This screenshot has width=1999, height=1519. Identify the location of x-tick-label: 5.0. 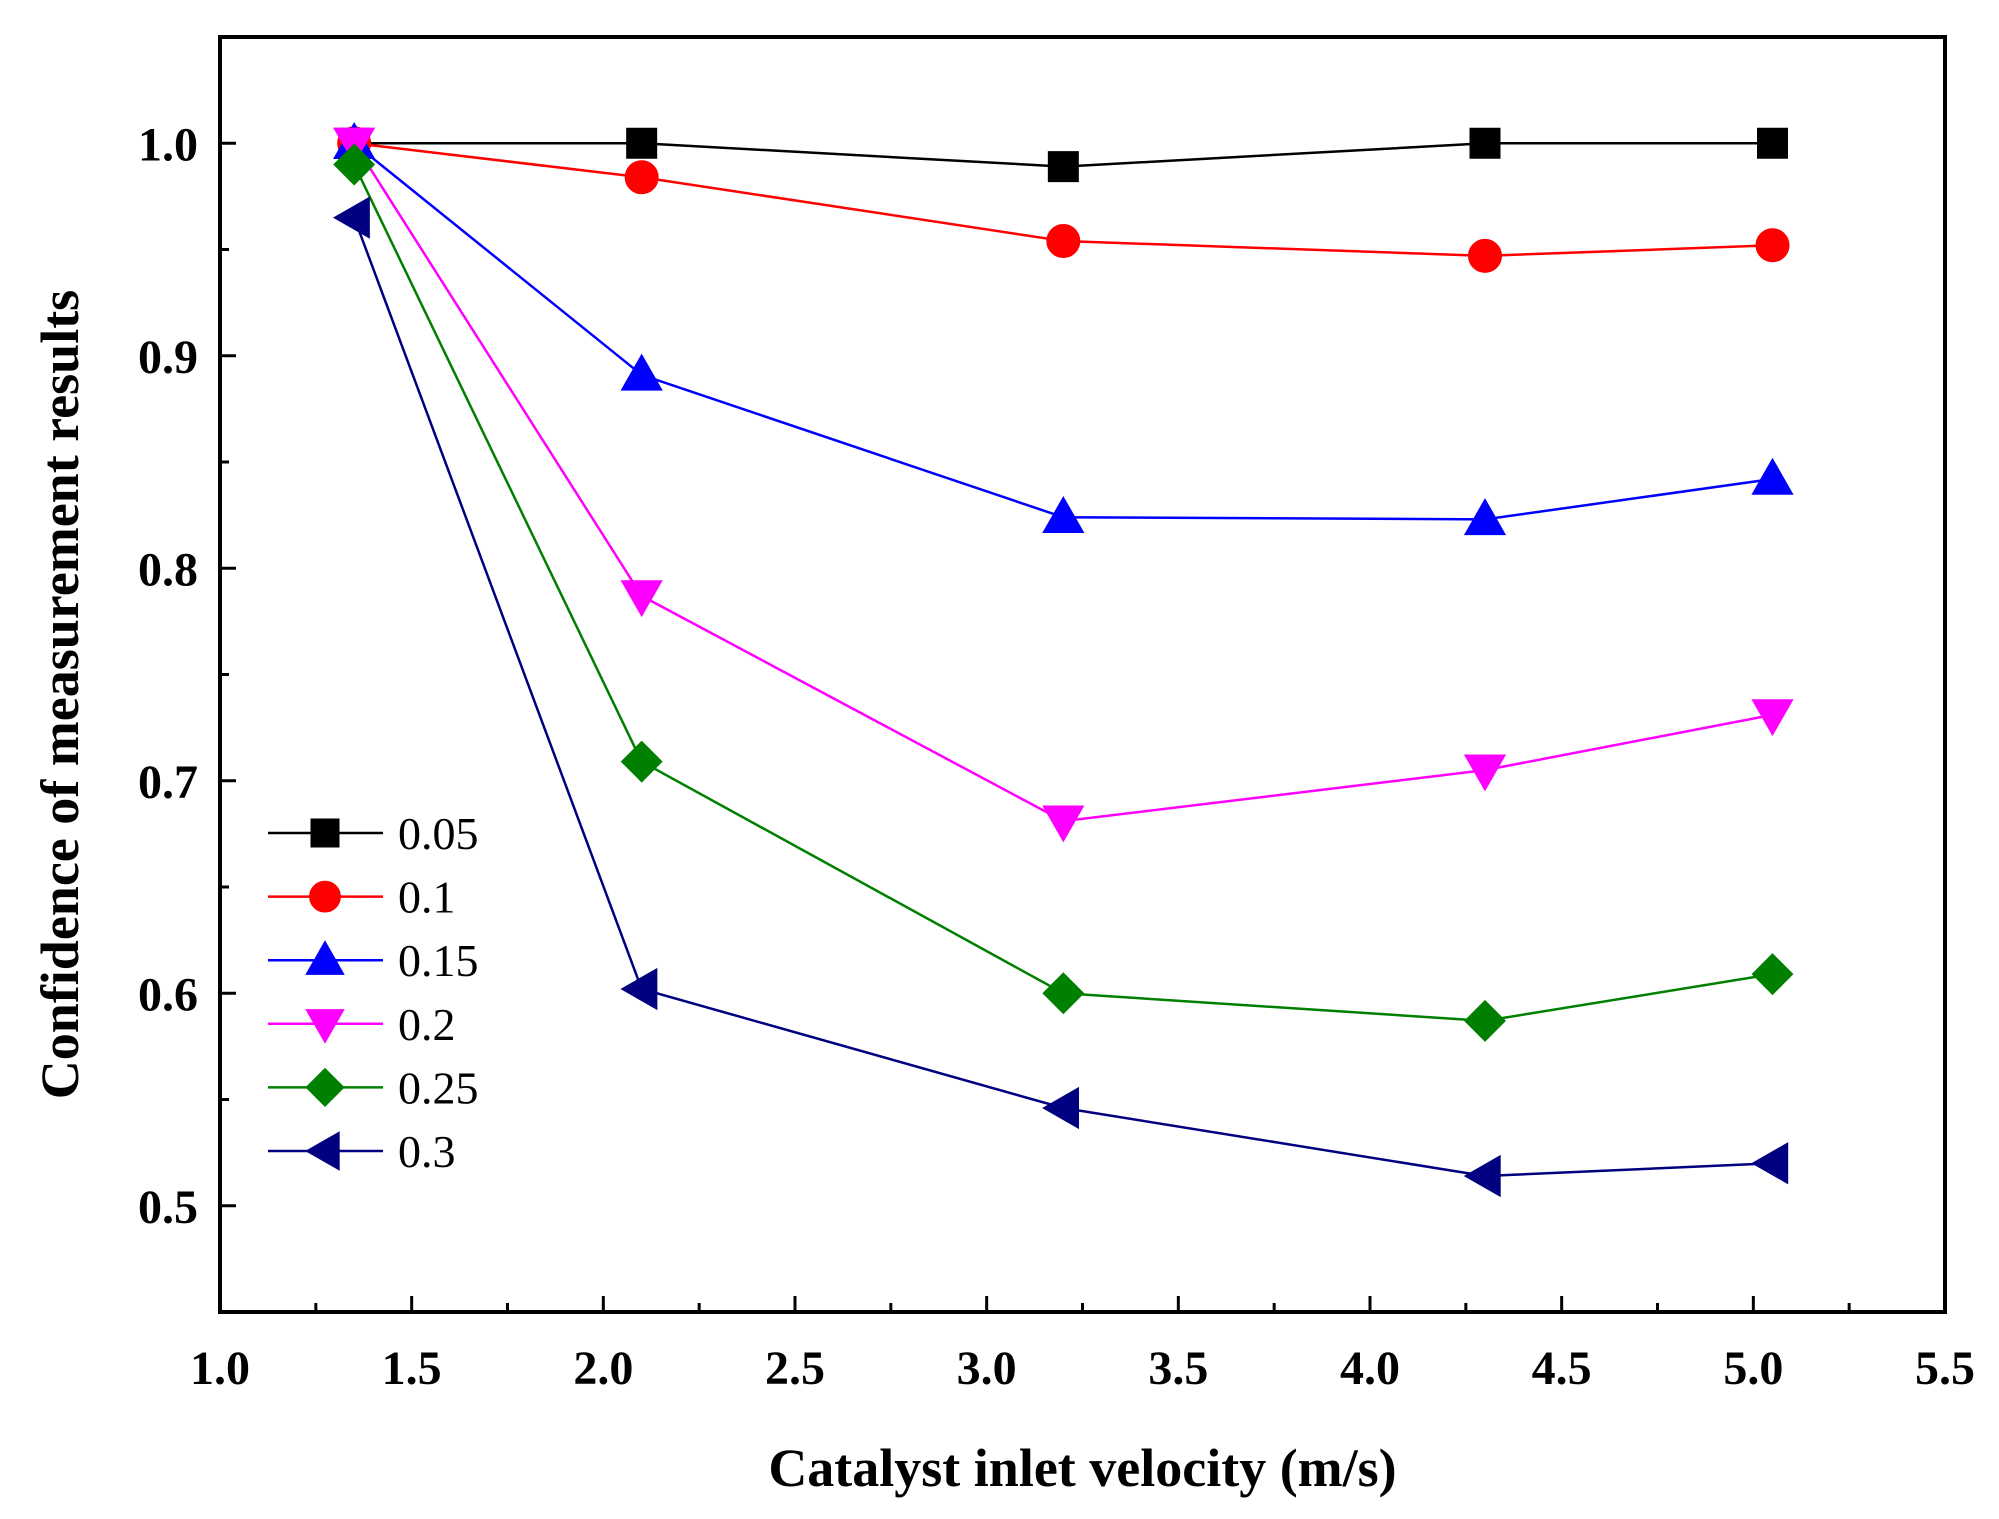
(1753, 1368).